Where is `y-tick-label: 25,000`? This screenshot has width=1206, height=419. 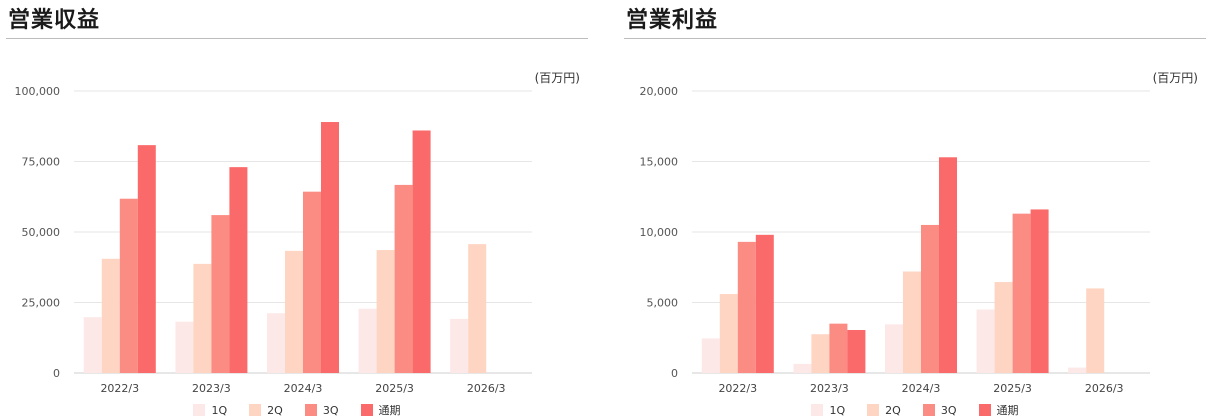
y-tick-label: 25,000 is located at coordinates (41, 303).